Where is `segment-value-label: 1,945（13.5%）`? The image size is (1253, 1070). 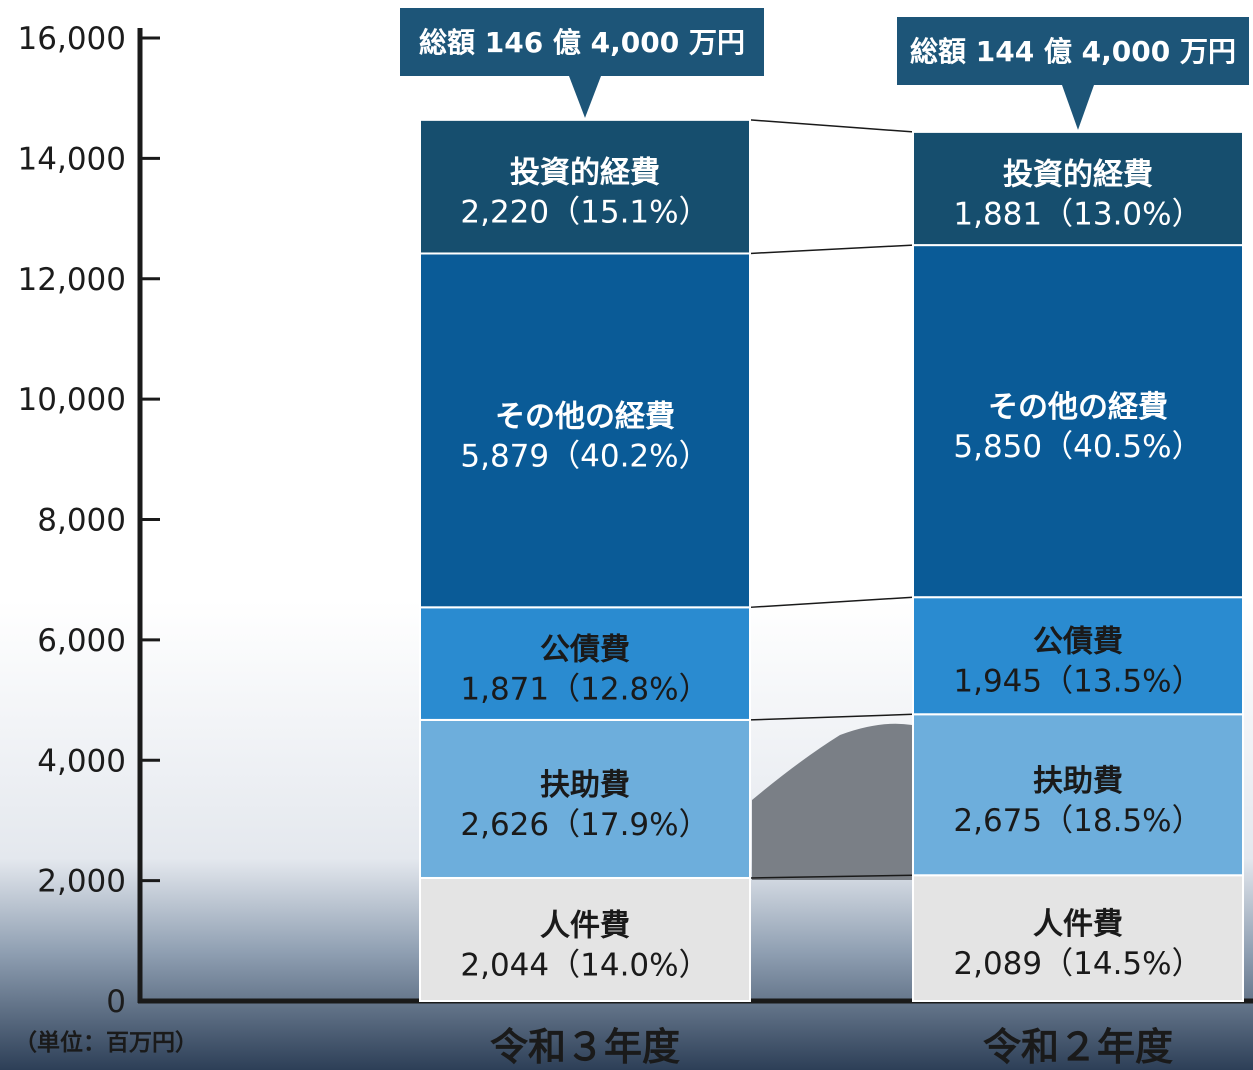
segment-value-label: 1,945（13.5%） is located at coordinates (1077, 682).